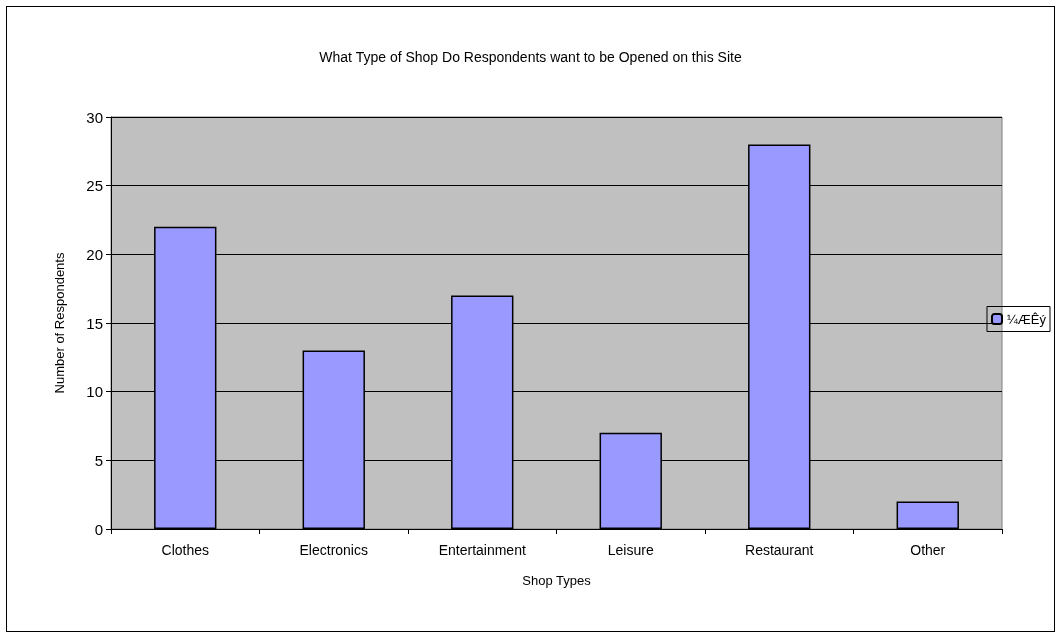 The width and height of the screenshot is (1061, 638). I want to click on bar, so click(927, 515).